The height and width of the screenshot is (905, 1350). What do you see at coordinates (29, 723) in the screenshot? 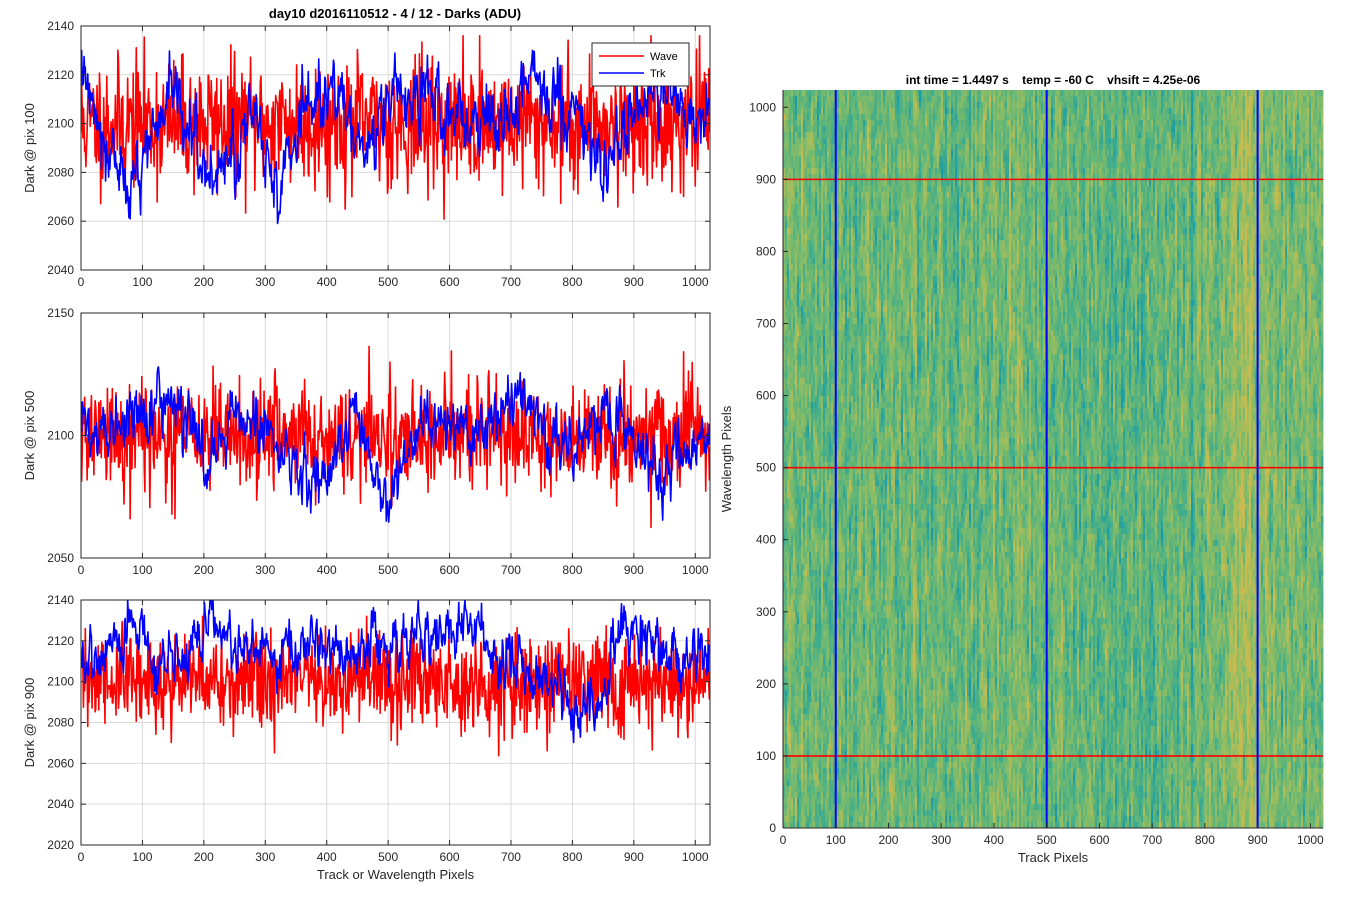
I see `y-axis-label: Dark @ pix 900` at bounding box center [29, 723].